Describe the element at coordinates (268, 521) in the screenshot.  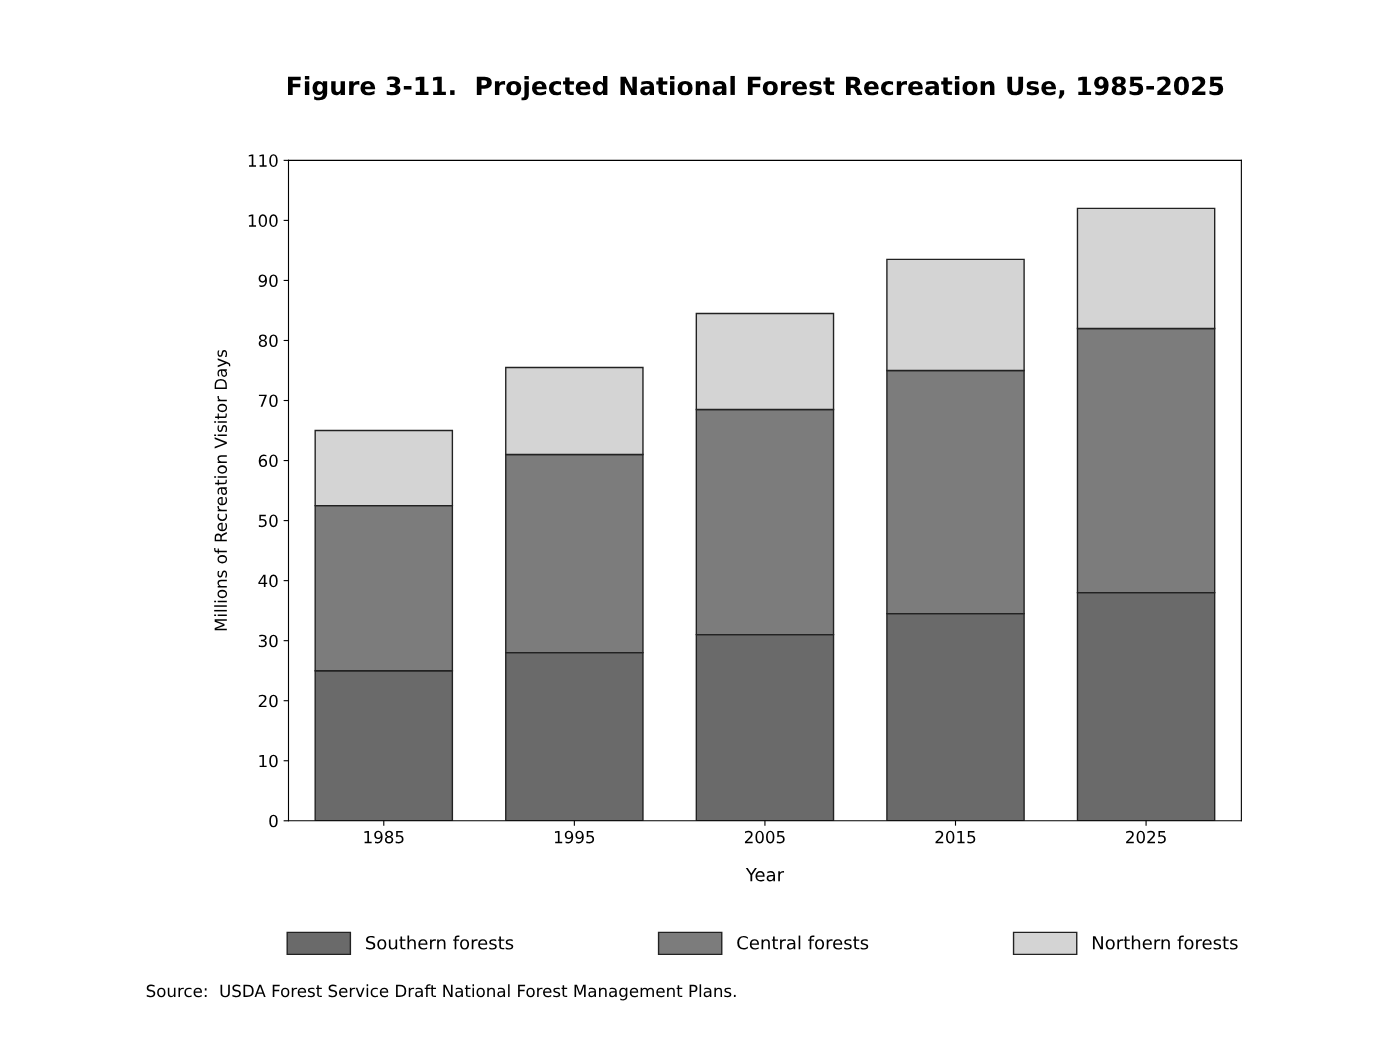
I see `y-tick-label: 50` at that location.